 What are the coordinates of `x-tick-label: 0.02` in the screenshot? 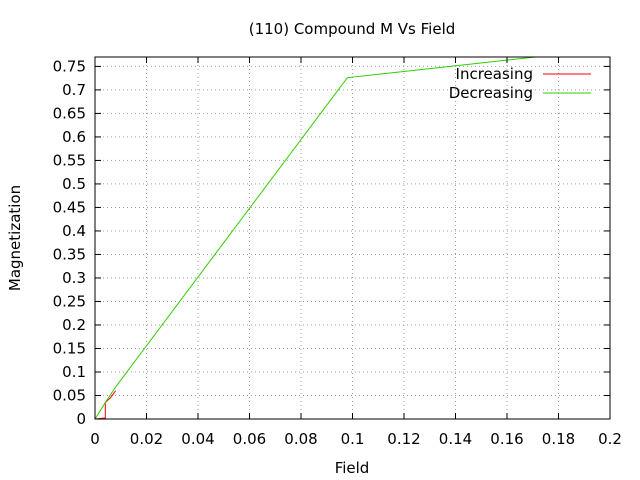 It's located at (146, 439).